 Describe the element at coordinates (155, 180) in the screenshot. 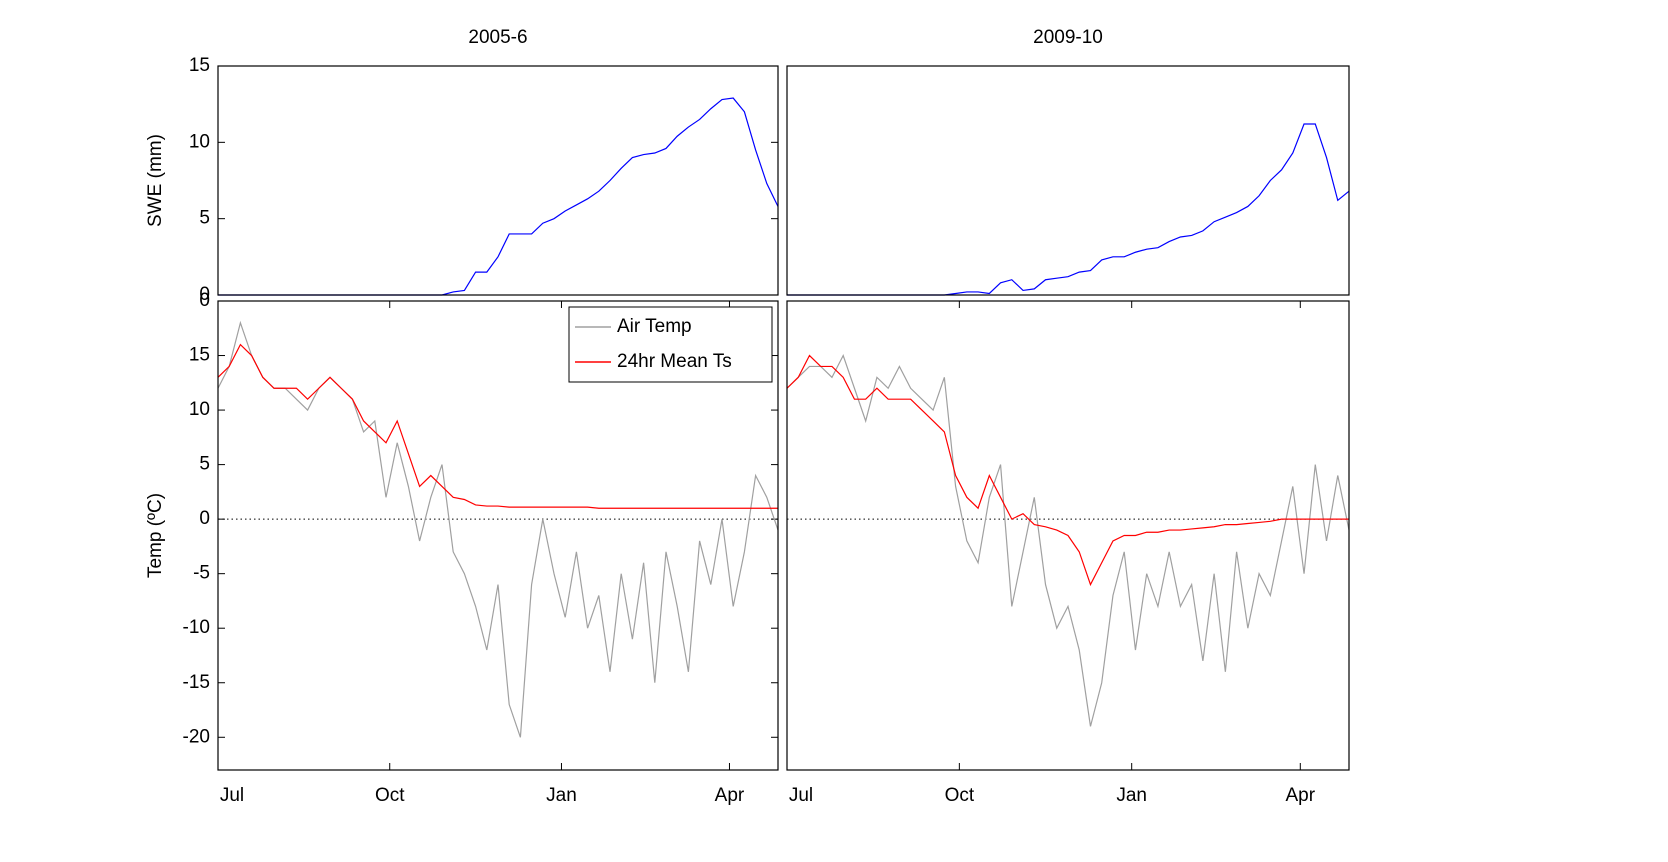

I see `y-axis-label: SWE (mm)` at that location.